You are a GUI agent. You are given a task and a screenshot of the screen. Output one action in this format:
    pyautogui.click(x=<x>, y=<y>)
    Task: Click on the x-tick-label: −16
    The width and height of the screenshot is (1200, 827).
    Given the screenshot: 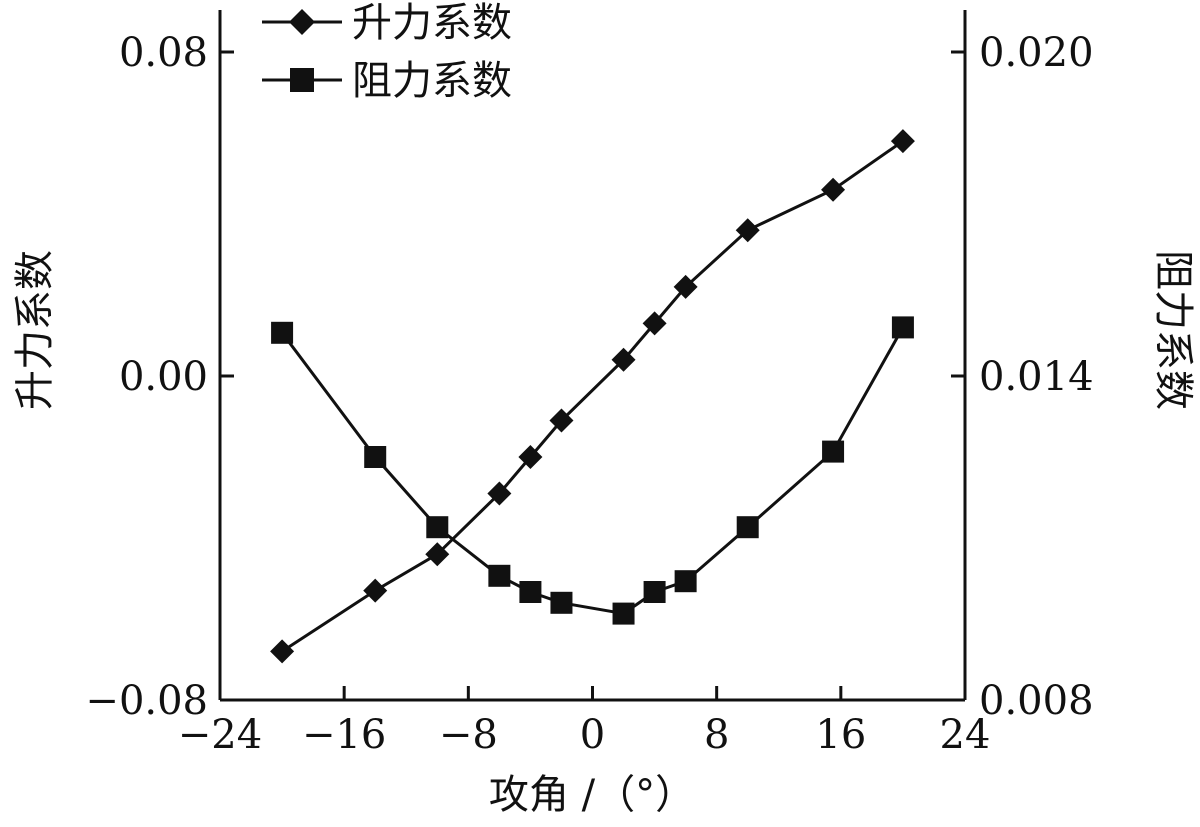 What is the action you would take?
    pyautogui.click(x=344, y=735)
    